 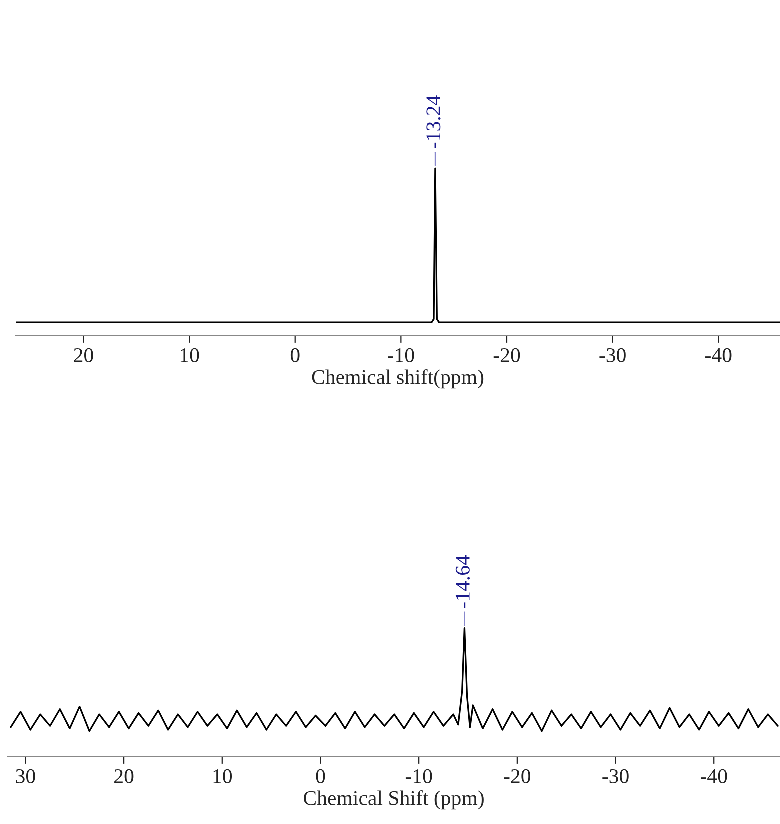 What do you see at coordinates (398, 379) in the screenshot?
I see `x-axis-title: Chemical shift(ppm)` at bounding box center [398, 379].